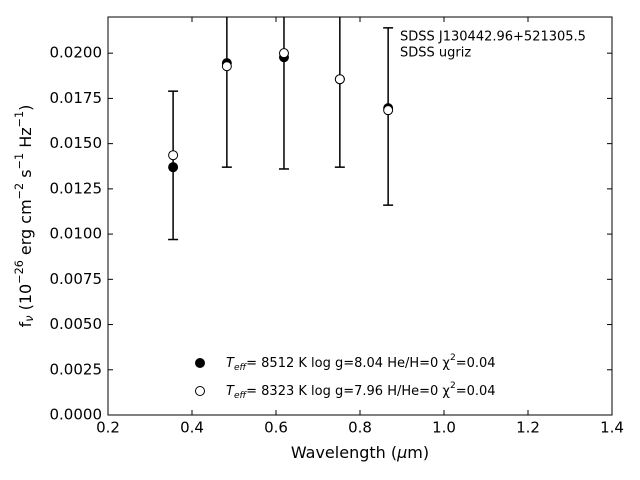 This screenshot has width=640, height=480. What do you see at coordinates (76, 53) in the screenshot?
I see `y-tick-label: 0.0200` at bounding box center [76, 53].